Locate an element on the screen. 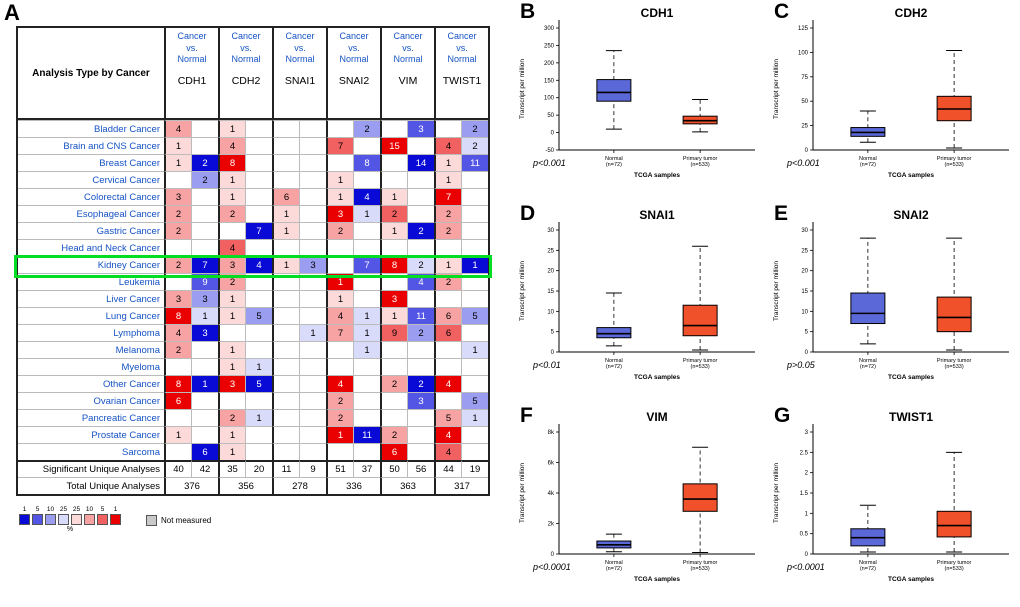 This screenshot has height=607, width=1020. p-value: p>0.05 is located at coordinates (801, 365).